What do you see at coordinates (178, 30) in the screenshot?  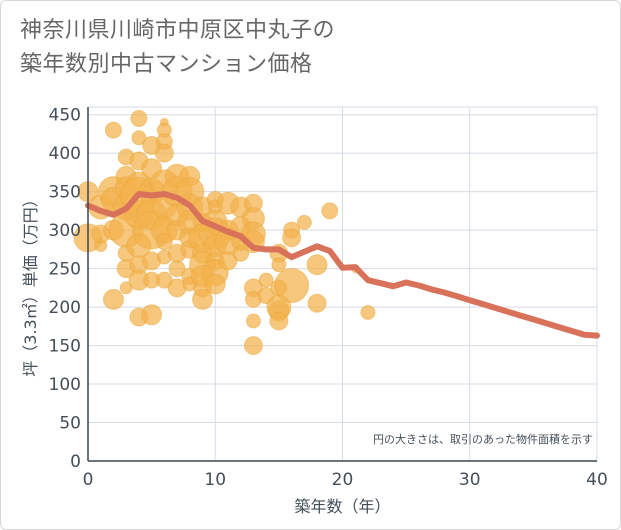 I see `chart-title-line1: 神奈川県川崎市中原区中丸子の` at bounding box center [178, 30].